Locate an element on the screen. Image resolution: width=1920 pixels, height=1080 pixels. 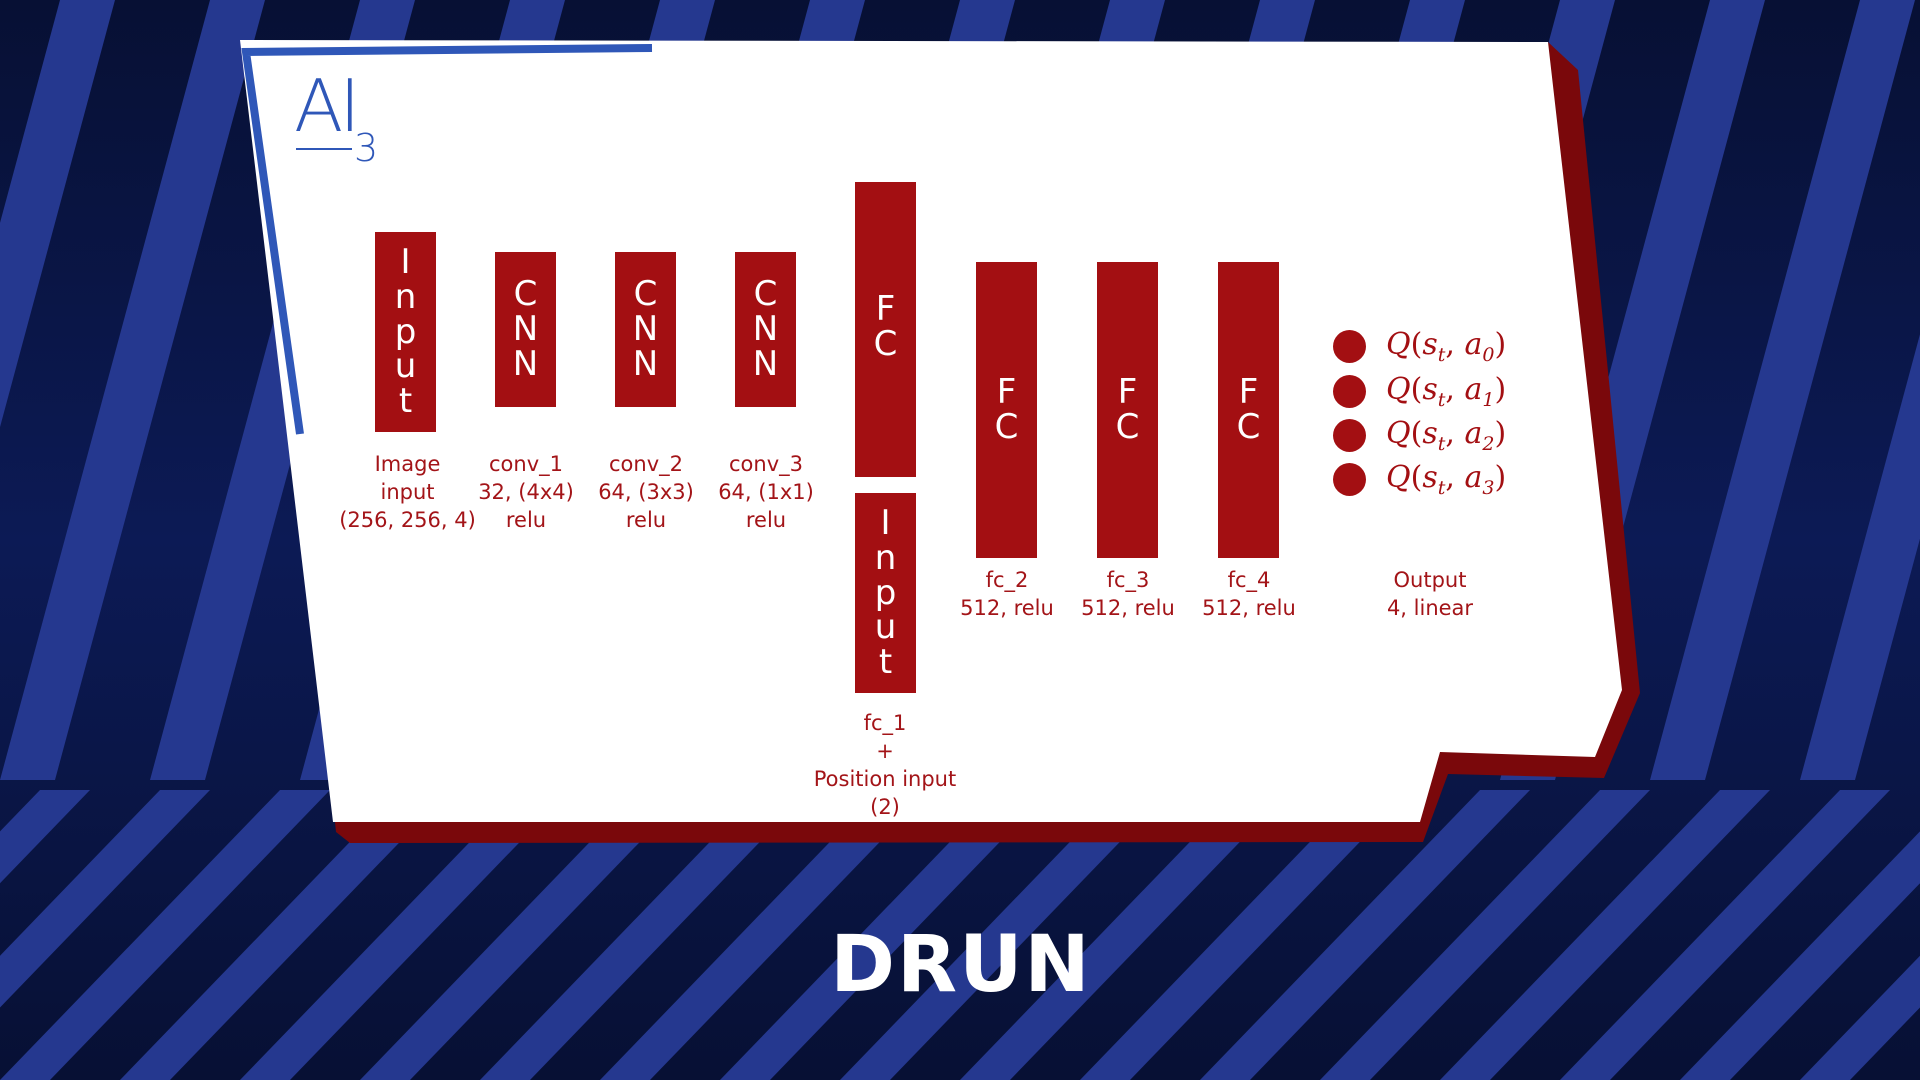
drun-logo: DRUN is located at coordinates (961, 965).